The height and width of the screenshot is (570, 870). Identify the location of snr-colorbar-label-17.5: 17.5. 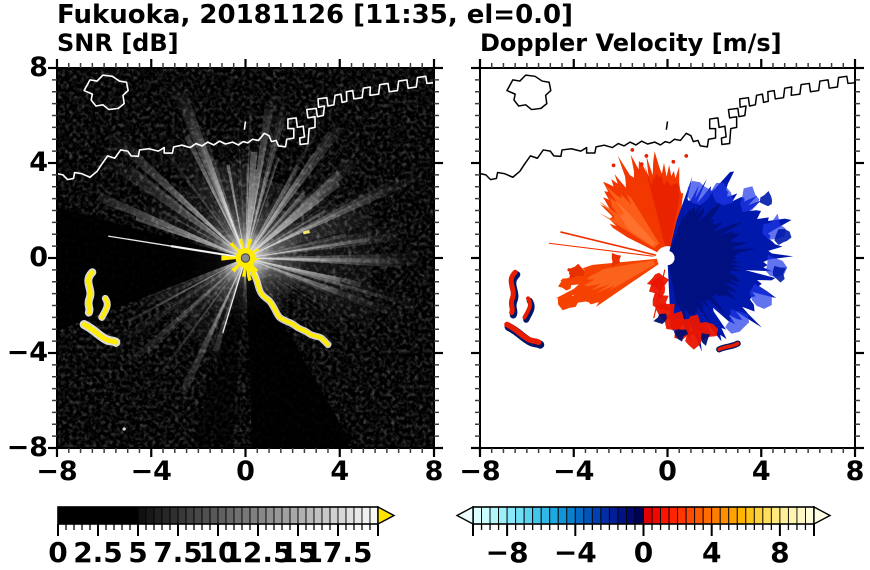
(338, 552).